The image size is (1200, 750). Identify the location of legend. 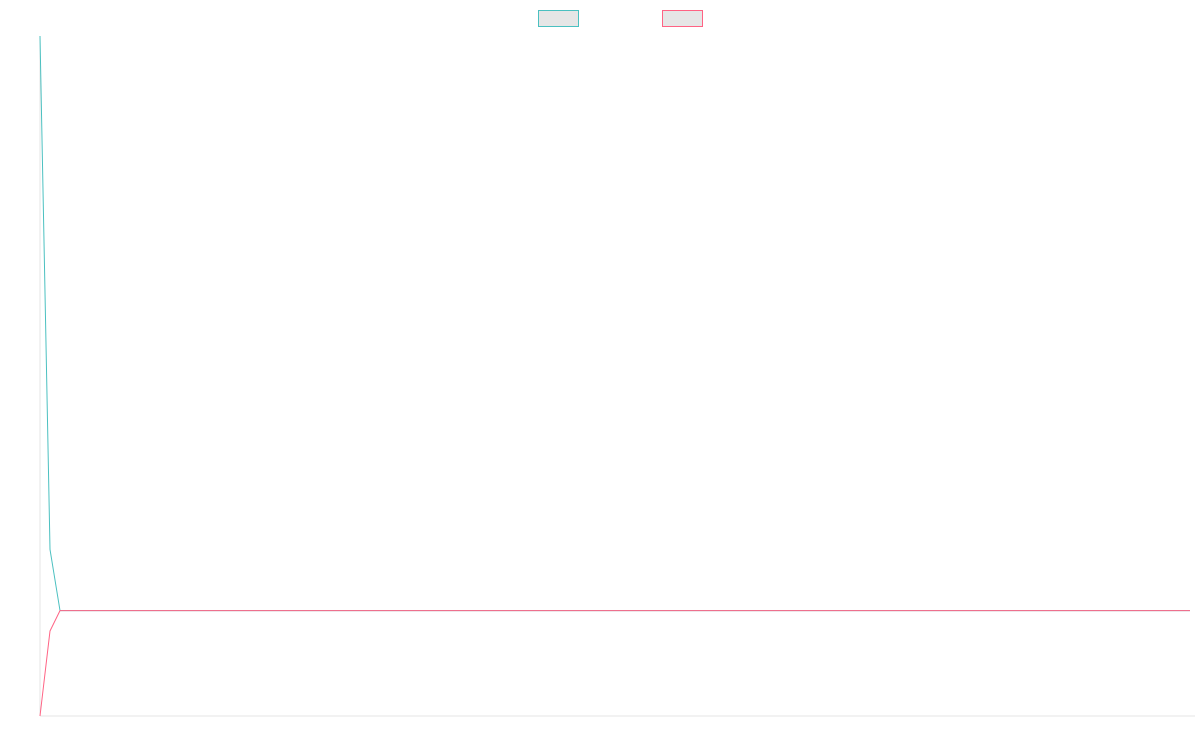
(620, 18).